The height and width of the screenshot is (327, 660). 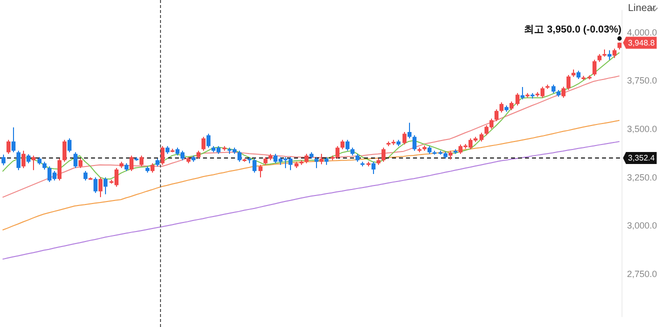 What do you see at coordinates (642, 273) in the screenshot?
I see `y-tick-label: 2,750.0` at bounding box center [642, 273].